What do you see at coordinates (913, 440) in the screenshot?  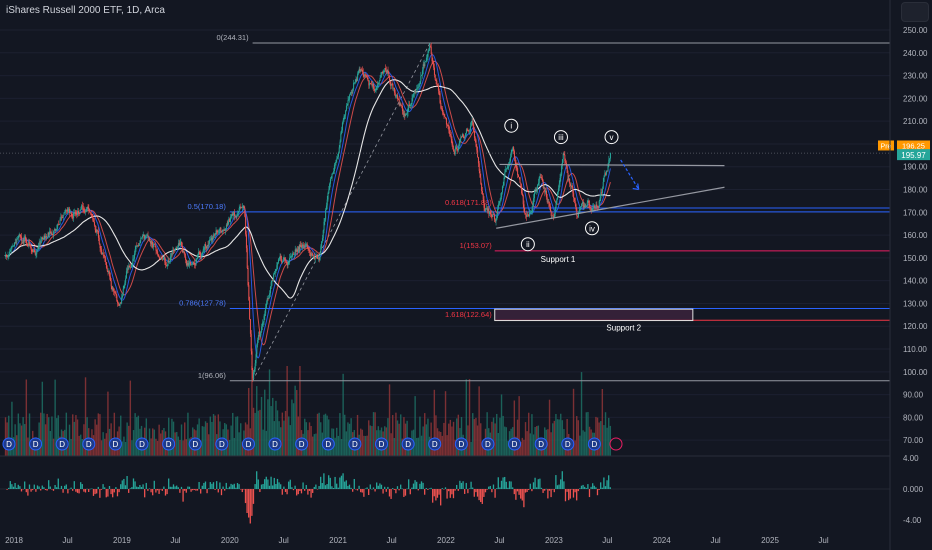 I see `price-axis-tick: 70.00` at bounding box center [913, 440].